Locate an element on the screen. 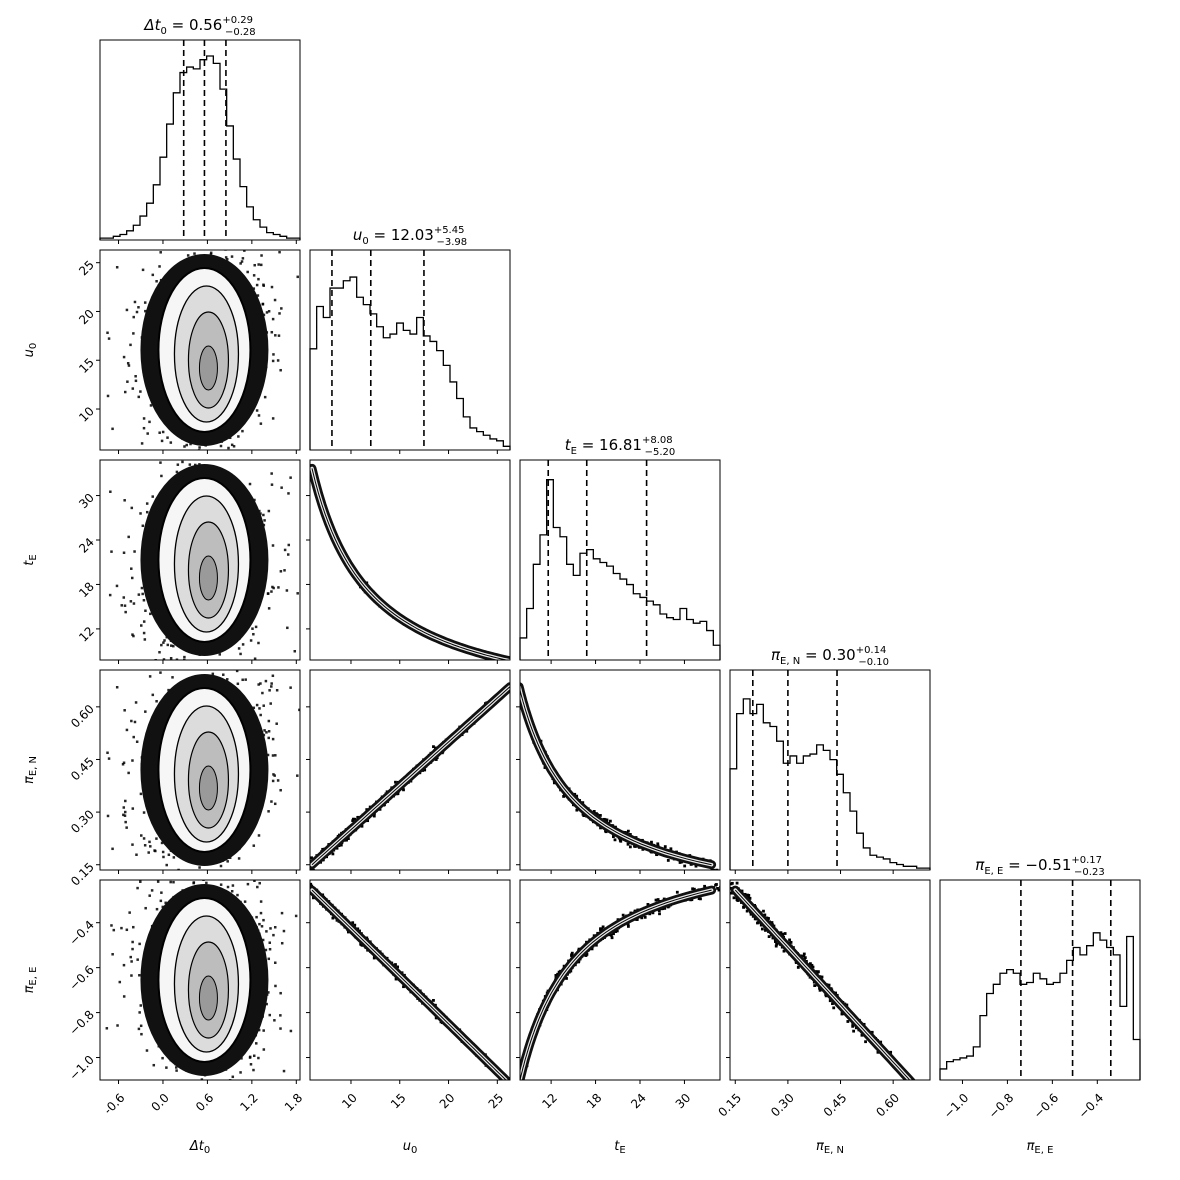  panel-2-2: tE = 16.81+8.08 −5.20 is located at coordinates (620, 549).